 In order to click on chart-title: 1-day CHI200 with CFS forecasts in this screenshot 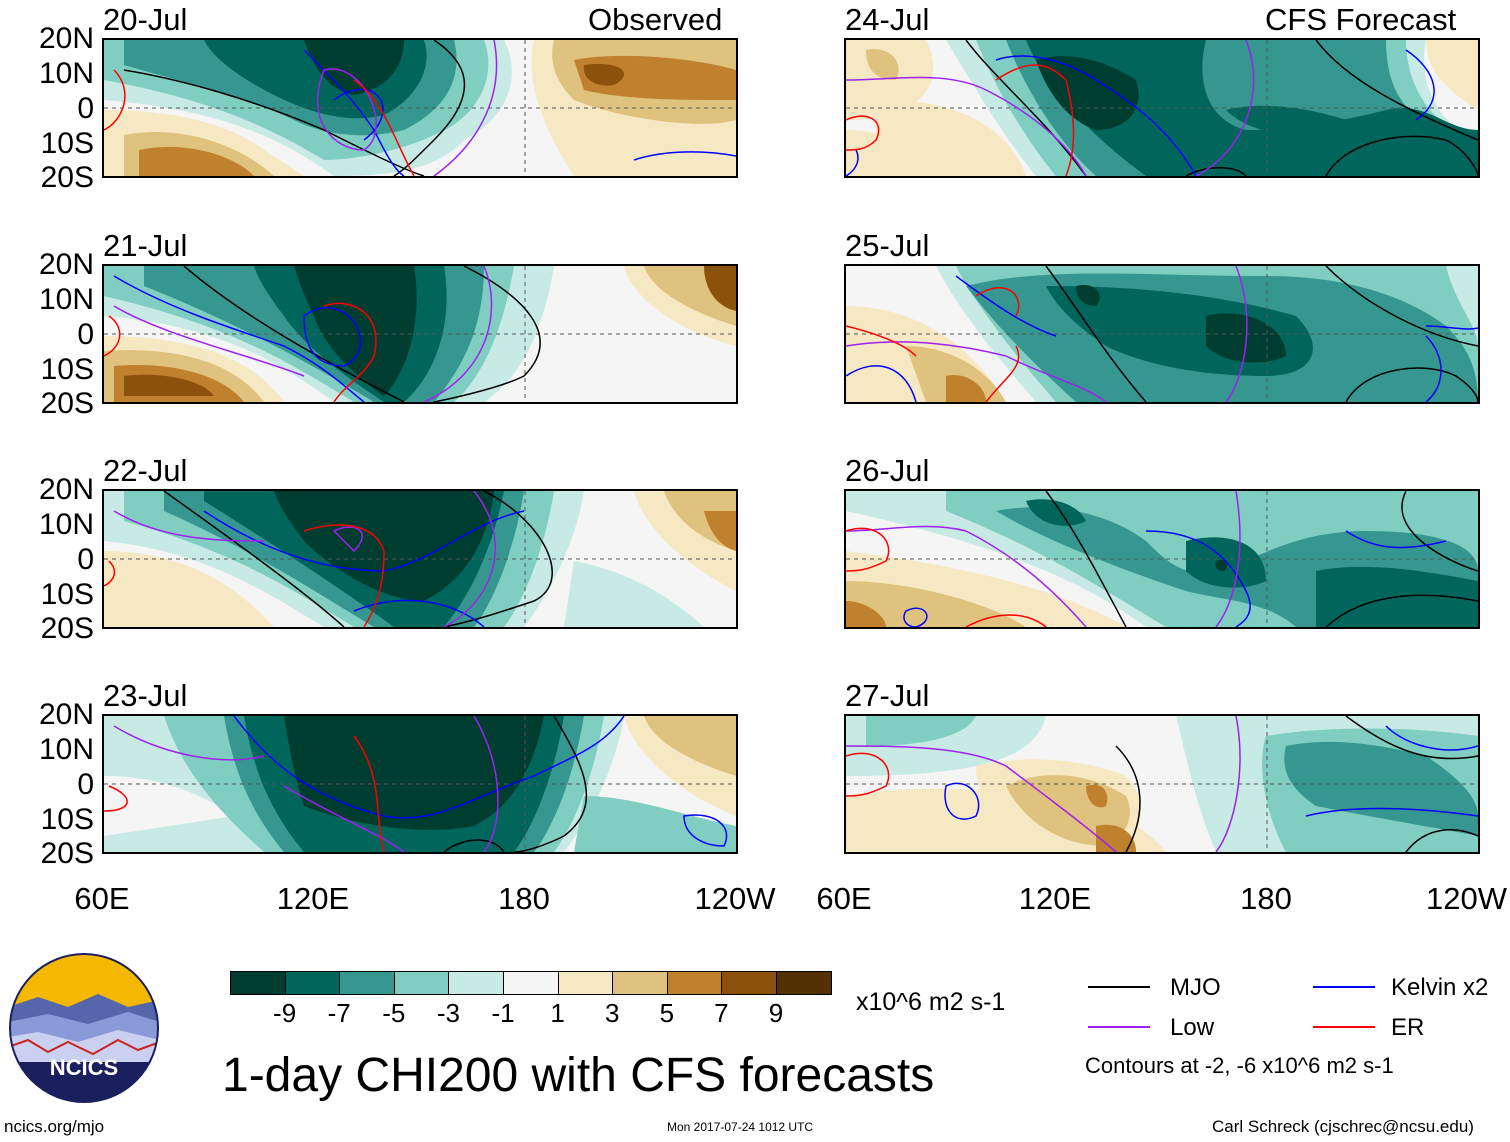, I will do `click(578, 1075)`.